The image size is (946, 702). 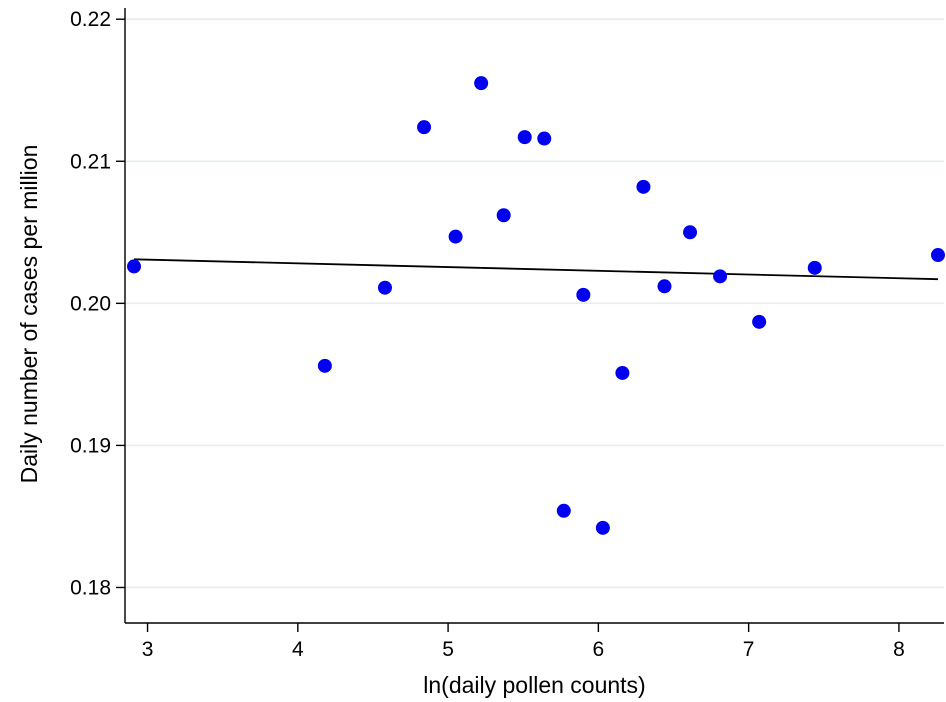 I want to click on y-tick-label: 0.21, so click(x=90, y=161).